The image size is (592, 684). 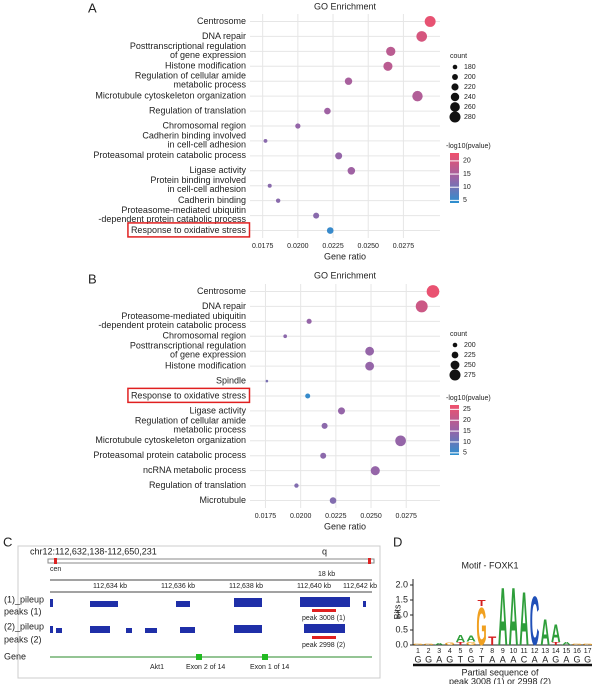 What do you see at coordinates (503, 651) in the screenshot?
I see `position-label: 9` at bounding box center [503, 651].